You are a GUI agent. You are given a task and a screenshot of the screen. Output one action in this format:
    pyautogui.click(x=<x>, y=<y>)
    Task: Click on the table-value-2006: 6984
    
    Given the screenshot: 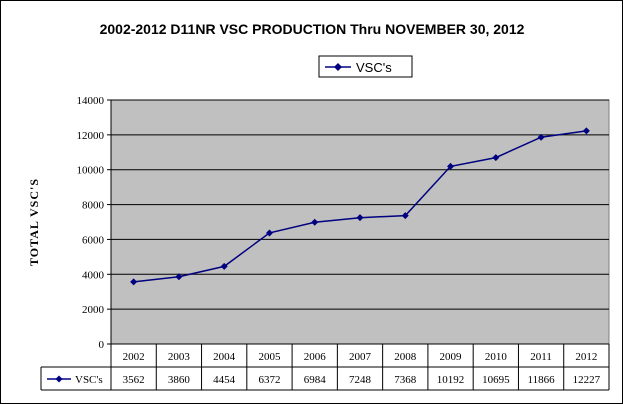 What is the action you would take?
    pyautogui.click(x=315, y=380)
    